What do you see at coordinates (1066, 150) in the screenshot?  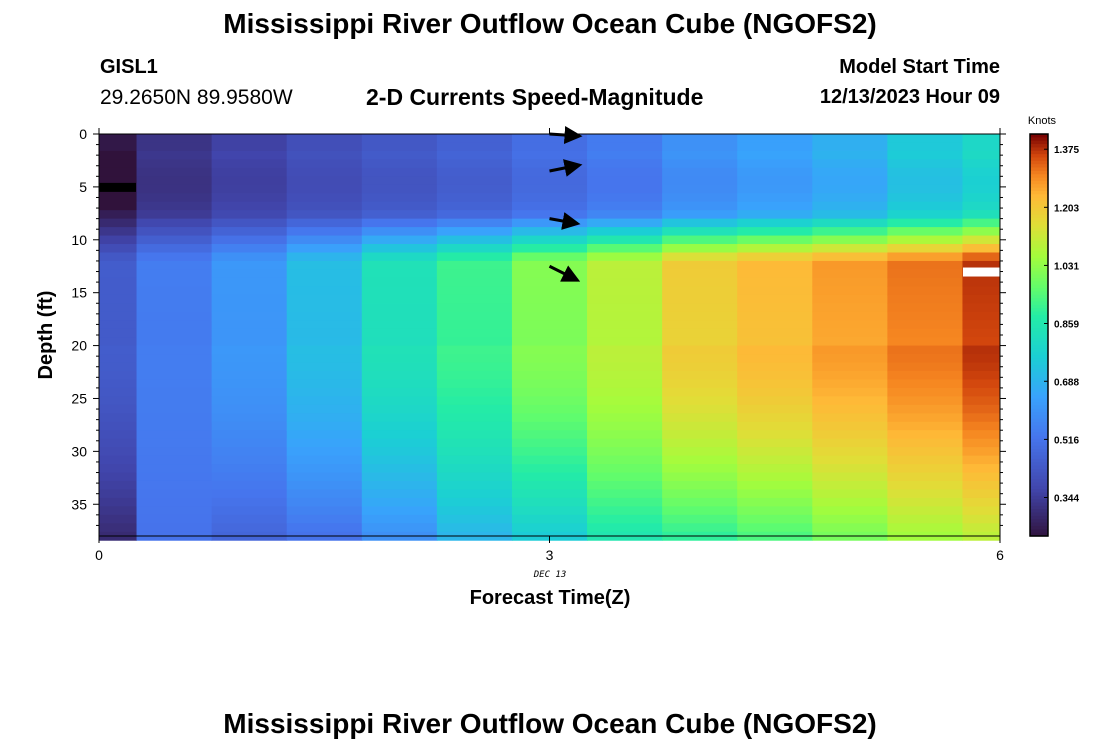 I see `colorbar-tick-label: 1.375` at bounding box center [1066, 150].